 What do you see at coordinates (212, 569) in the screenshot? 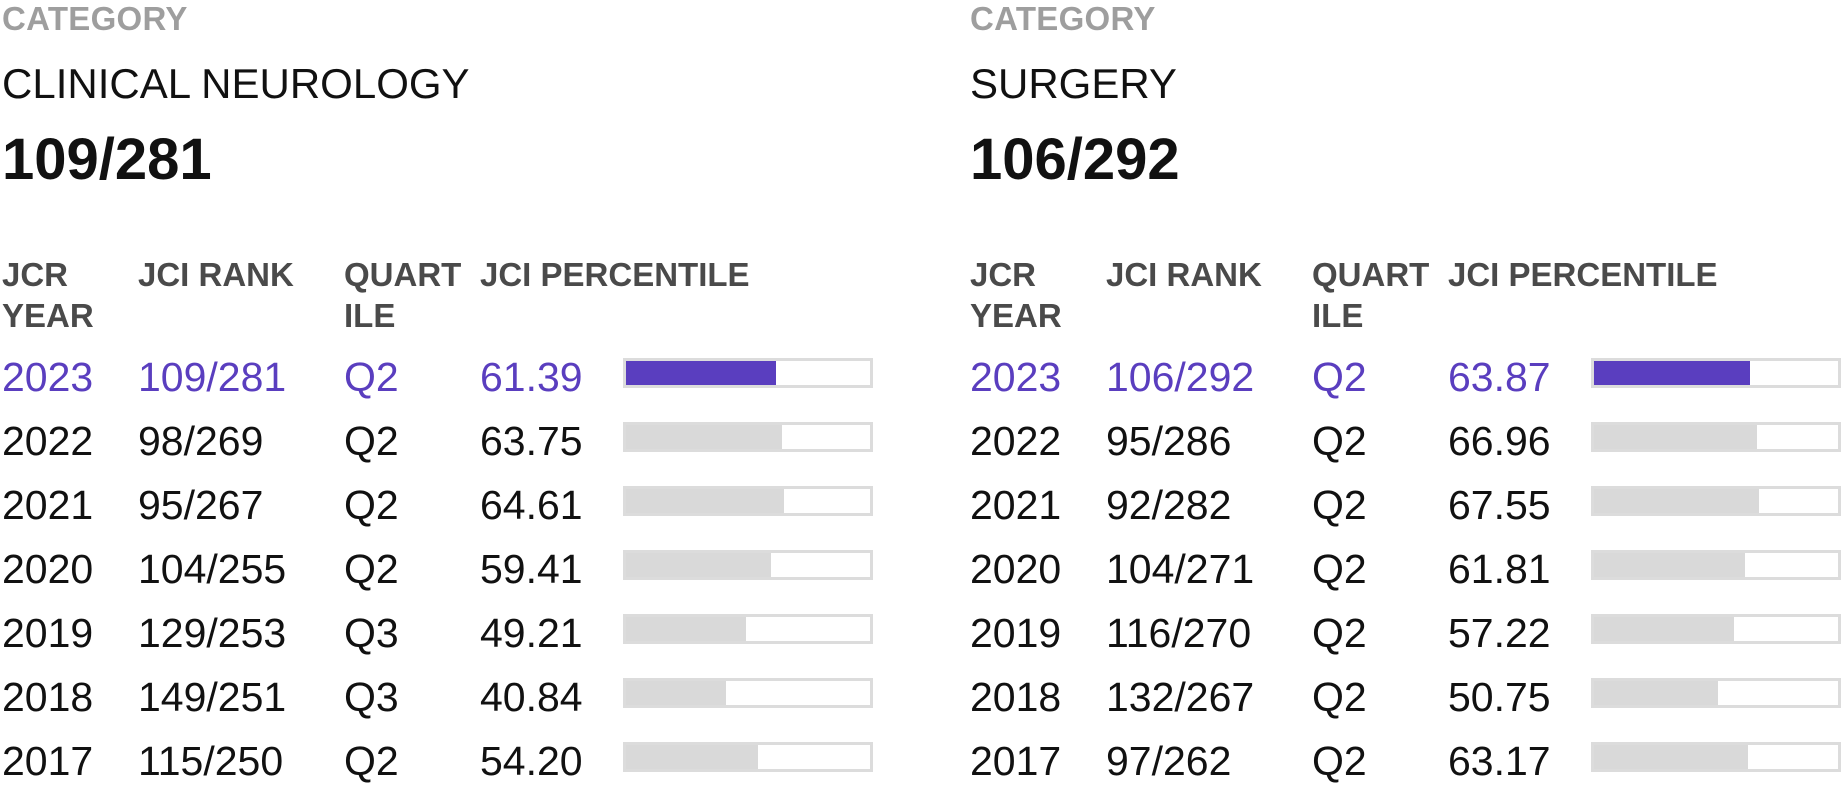
I see `rank-cell: 104/255` at bounding box center [212, 569].